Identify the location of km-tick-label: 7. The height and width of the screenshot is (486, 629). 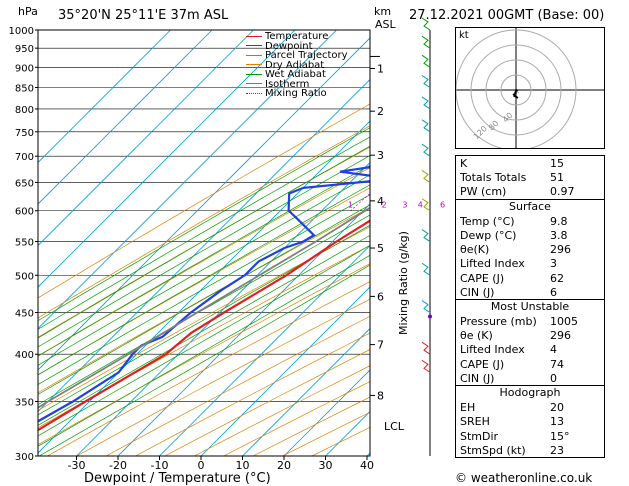
(380, 345).